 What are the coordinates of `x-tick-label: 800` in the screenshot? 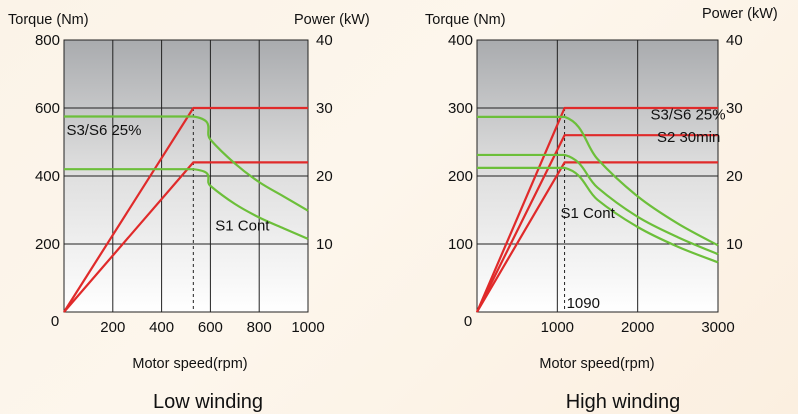 It's located at (259, 327).